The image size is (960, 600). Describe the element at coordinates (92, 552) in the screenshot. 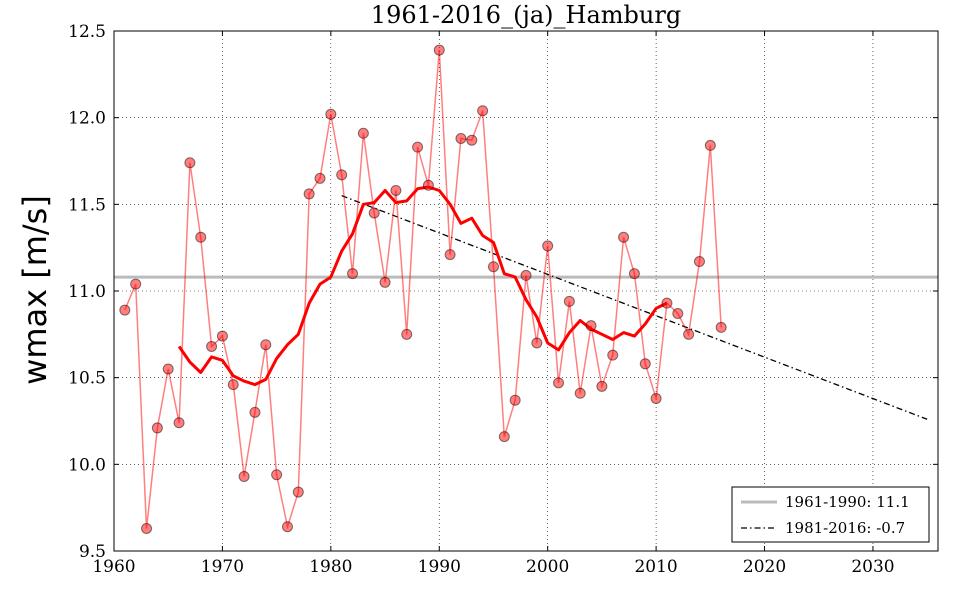

I see `y-tick-label: 9.5` at that location.